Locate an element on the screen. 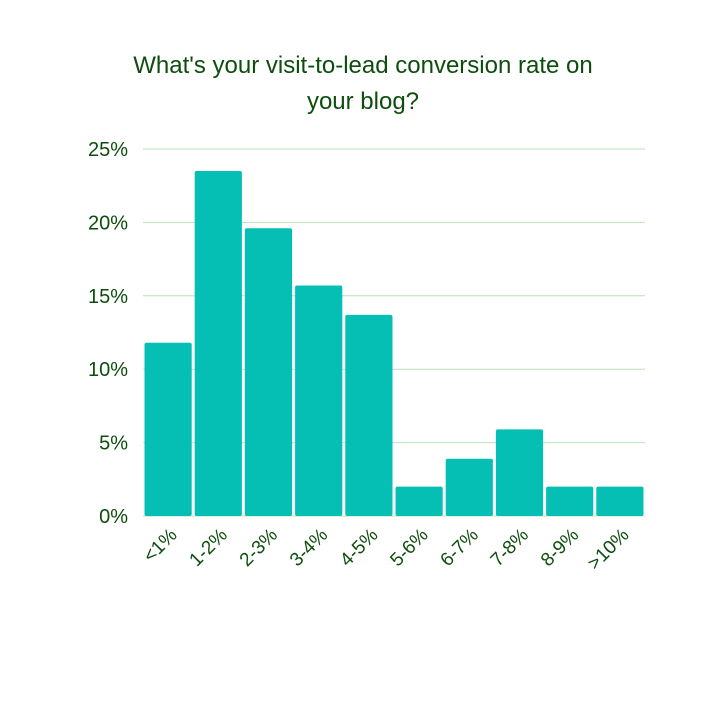  y-tick-label: 15% is located at coordinates (108, 297).